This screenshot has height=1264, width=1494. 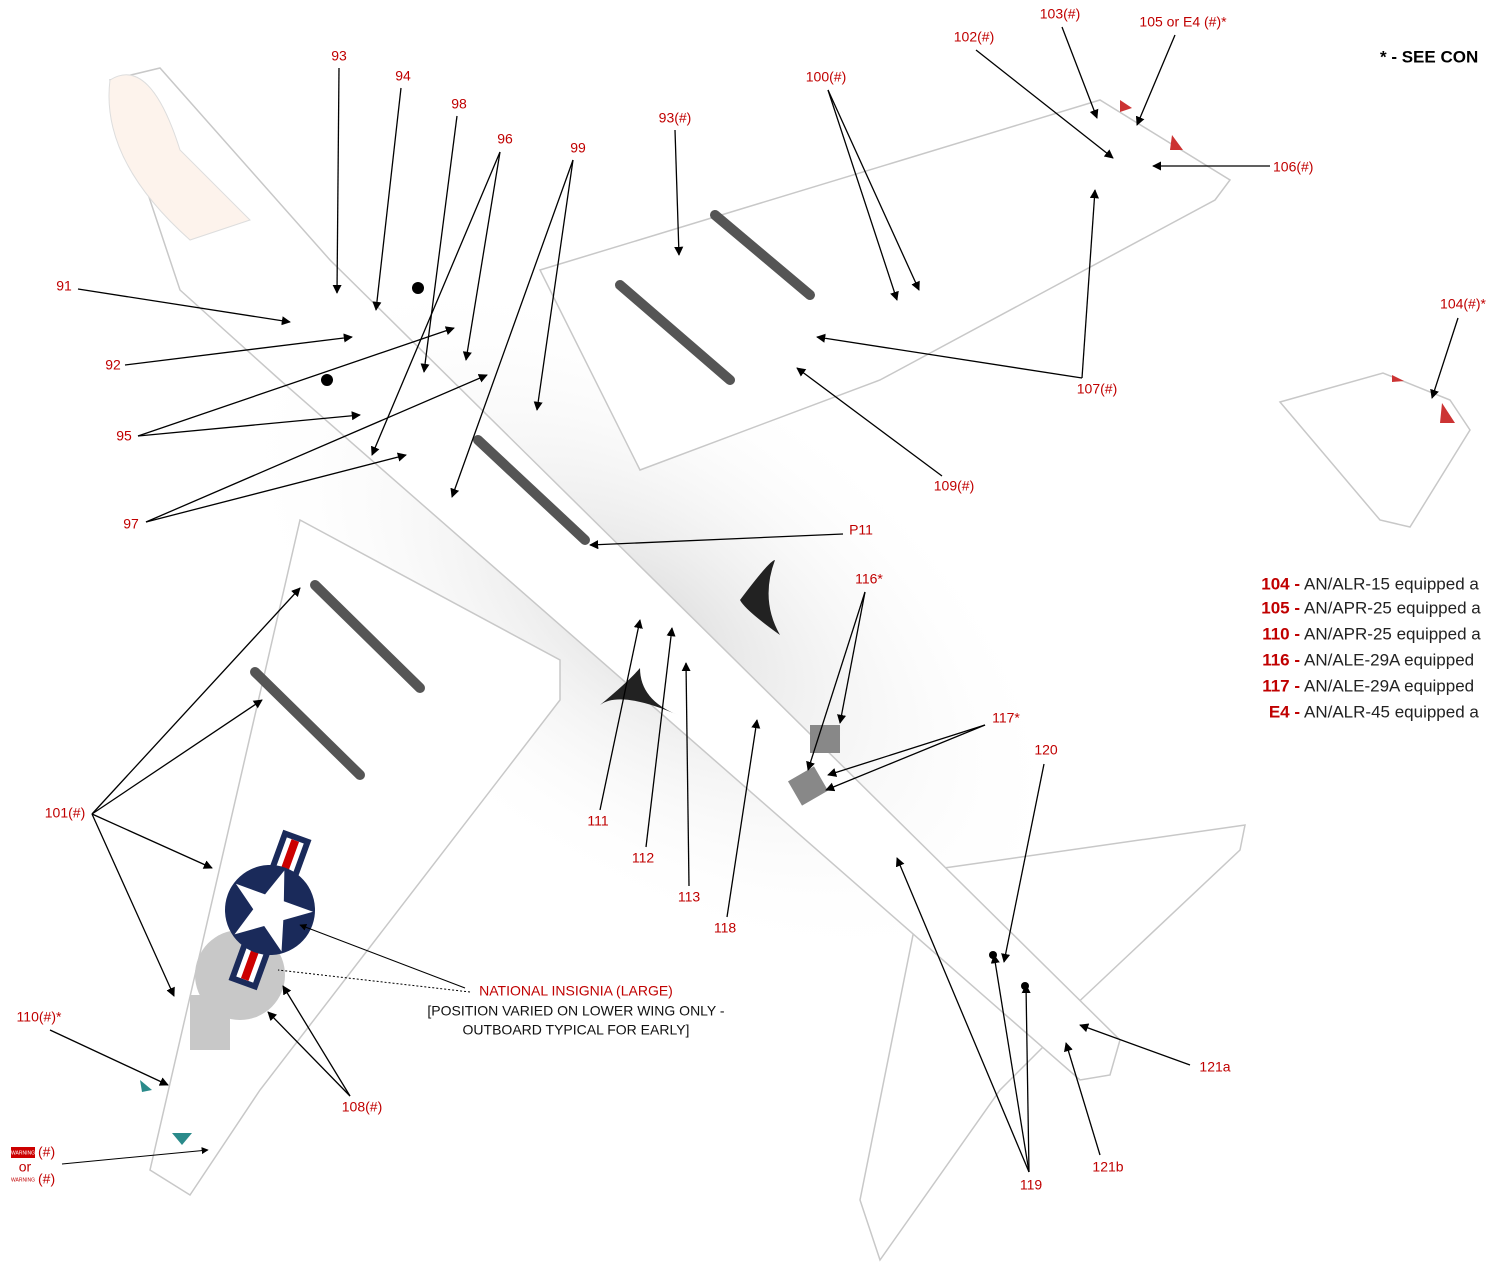 What do you see at coordinates (1281, 659) in the screenshot?
I see `legend-code: 116 -` at bounding box center [1281, 659].